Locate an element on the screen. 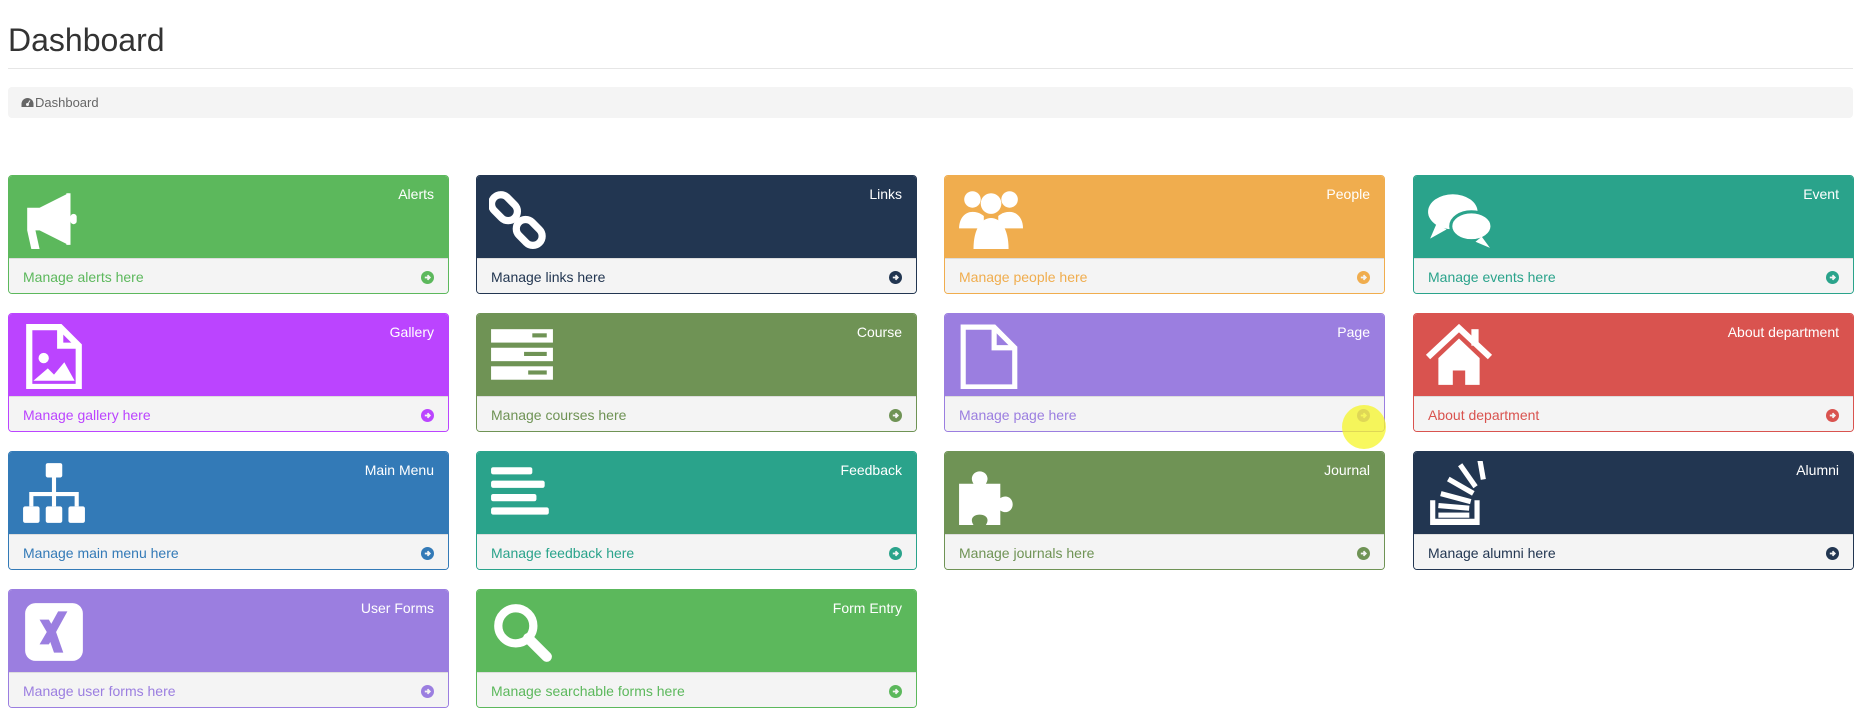  card-header: About department is located at coordinates (1633, 355).